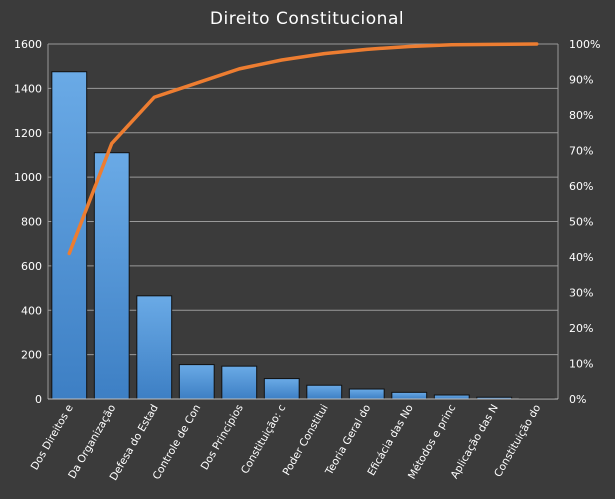 The width and height of the screenshot is (615, 499). What do you see at coordinates (577, 399) in the screenshot?
I see `y-right-tick-label: 0%` at bounding box center [577, 399].